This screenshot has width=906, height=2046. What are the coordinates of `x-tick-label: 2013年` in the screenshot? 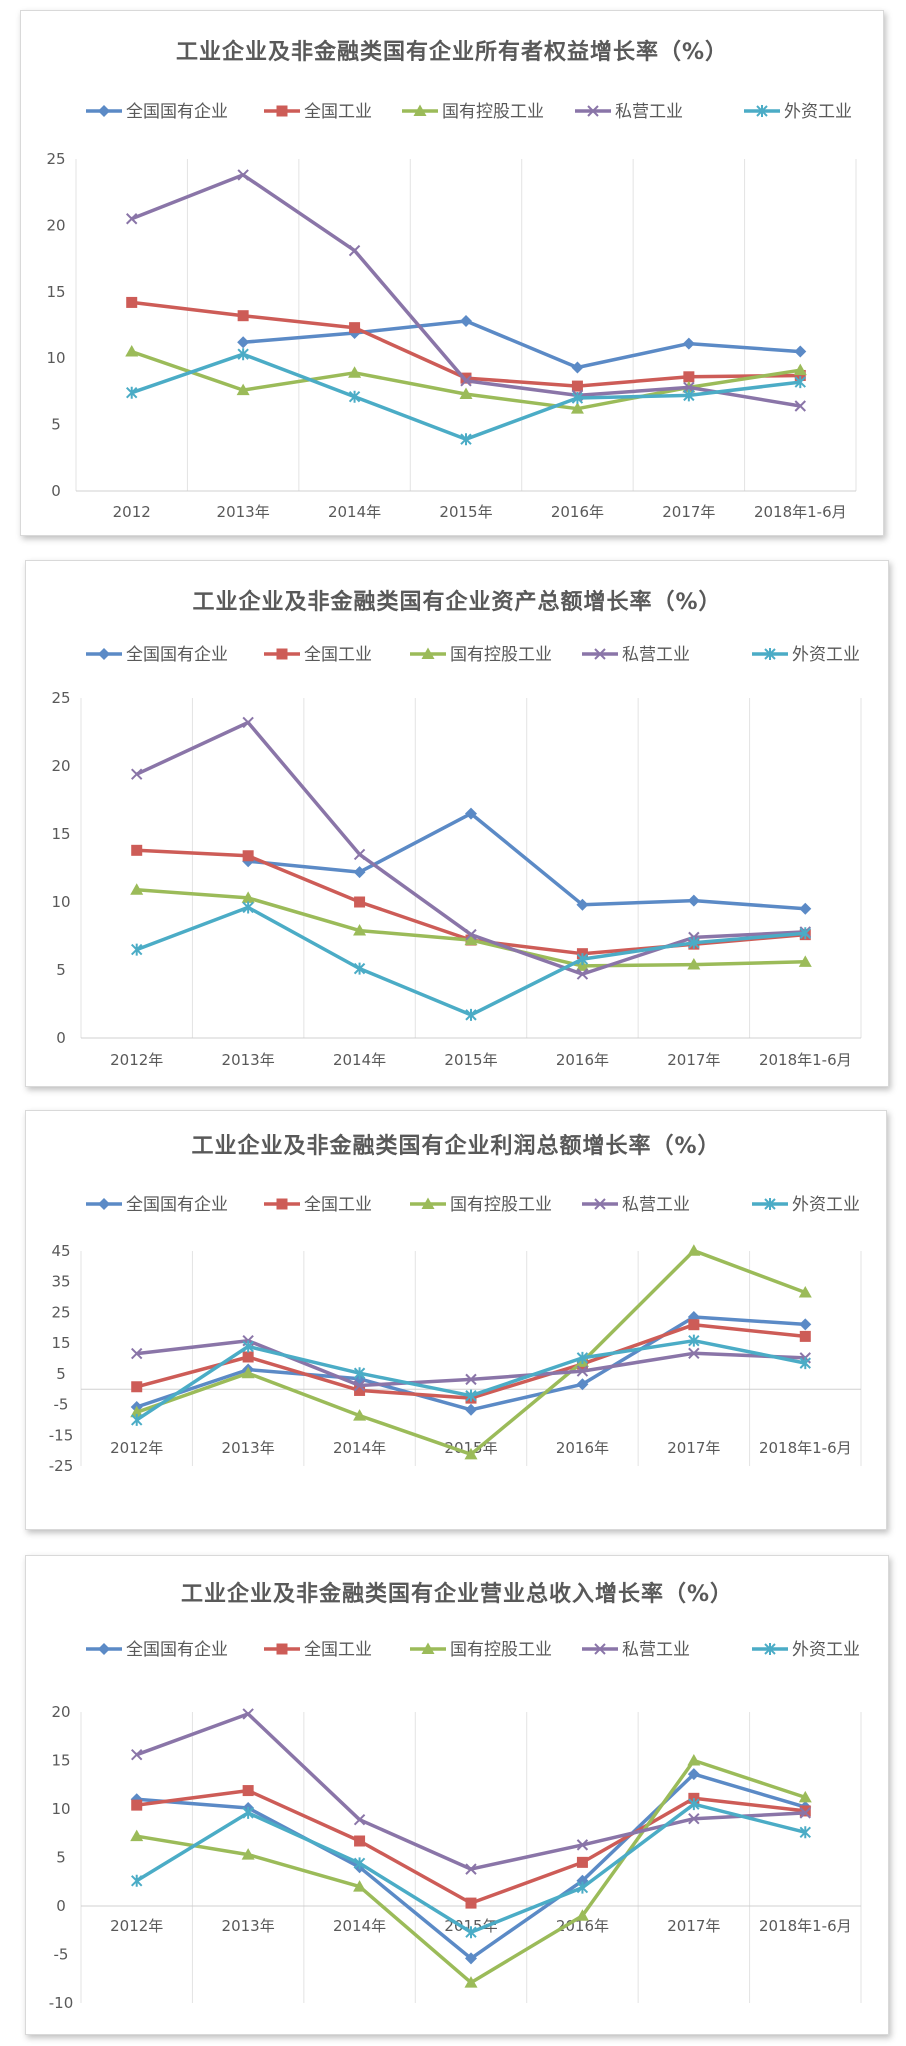 It's located at (248, 1448).